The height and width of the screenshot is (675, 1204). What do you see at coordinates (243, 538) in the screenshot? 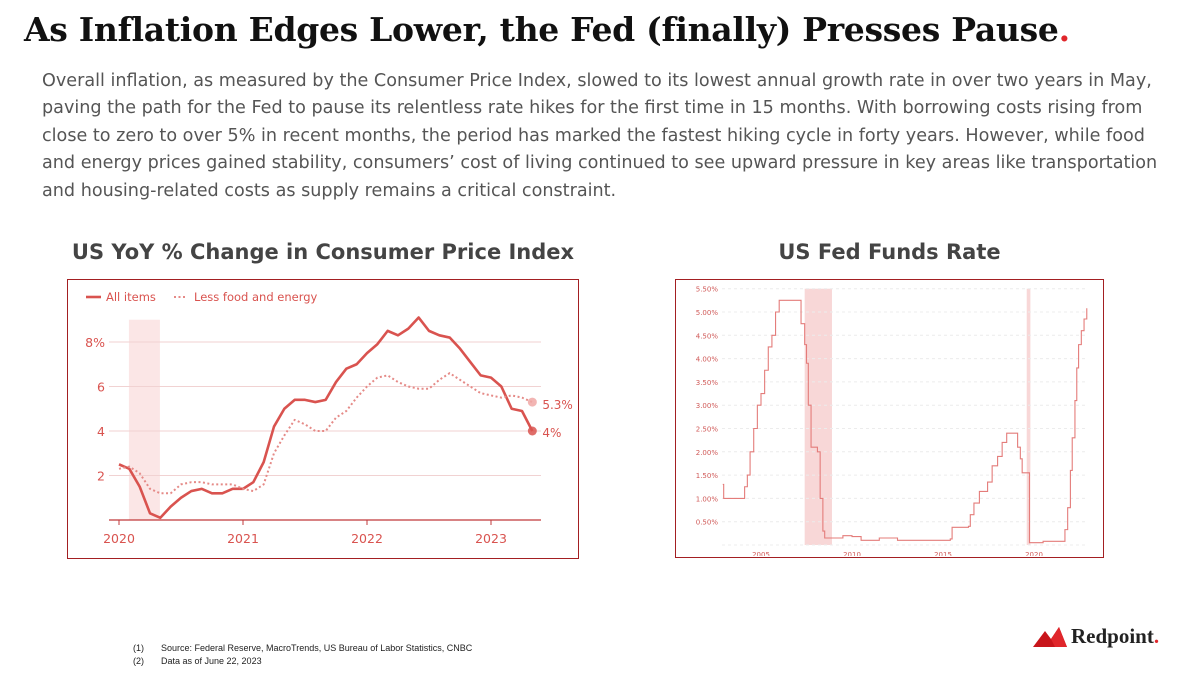
I see `x-tick-label: 2021` at bounding box center [243, 538].